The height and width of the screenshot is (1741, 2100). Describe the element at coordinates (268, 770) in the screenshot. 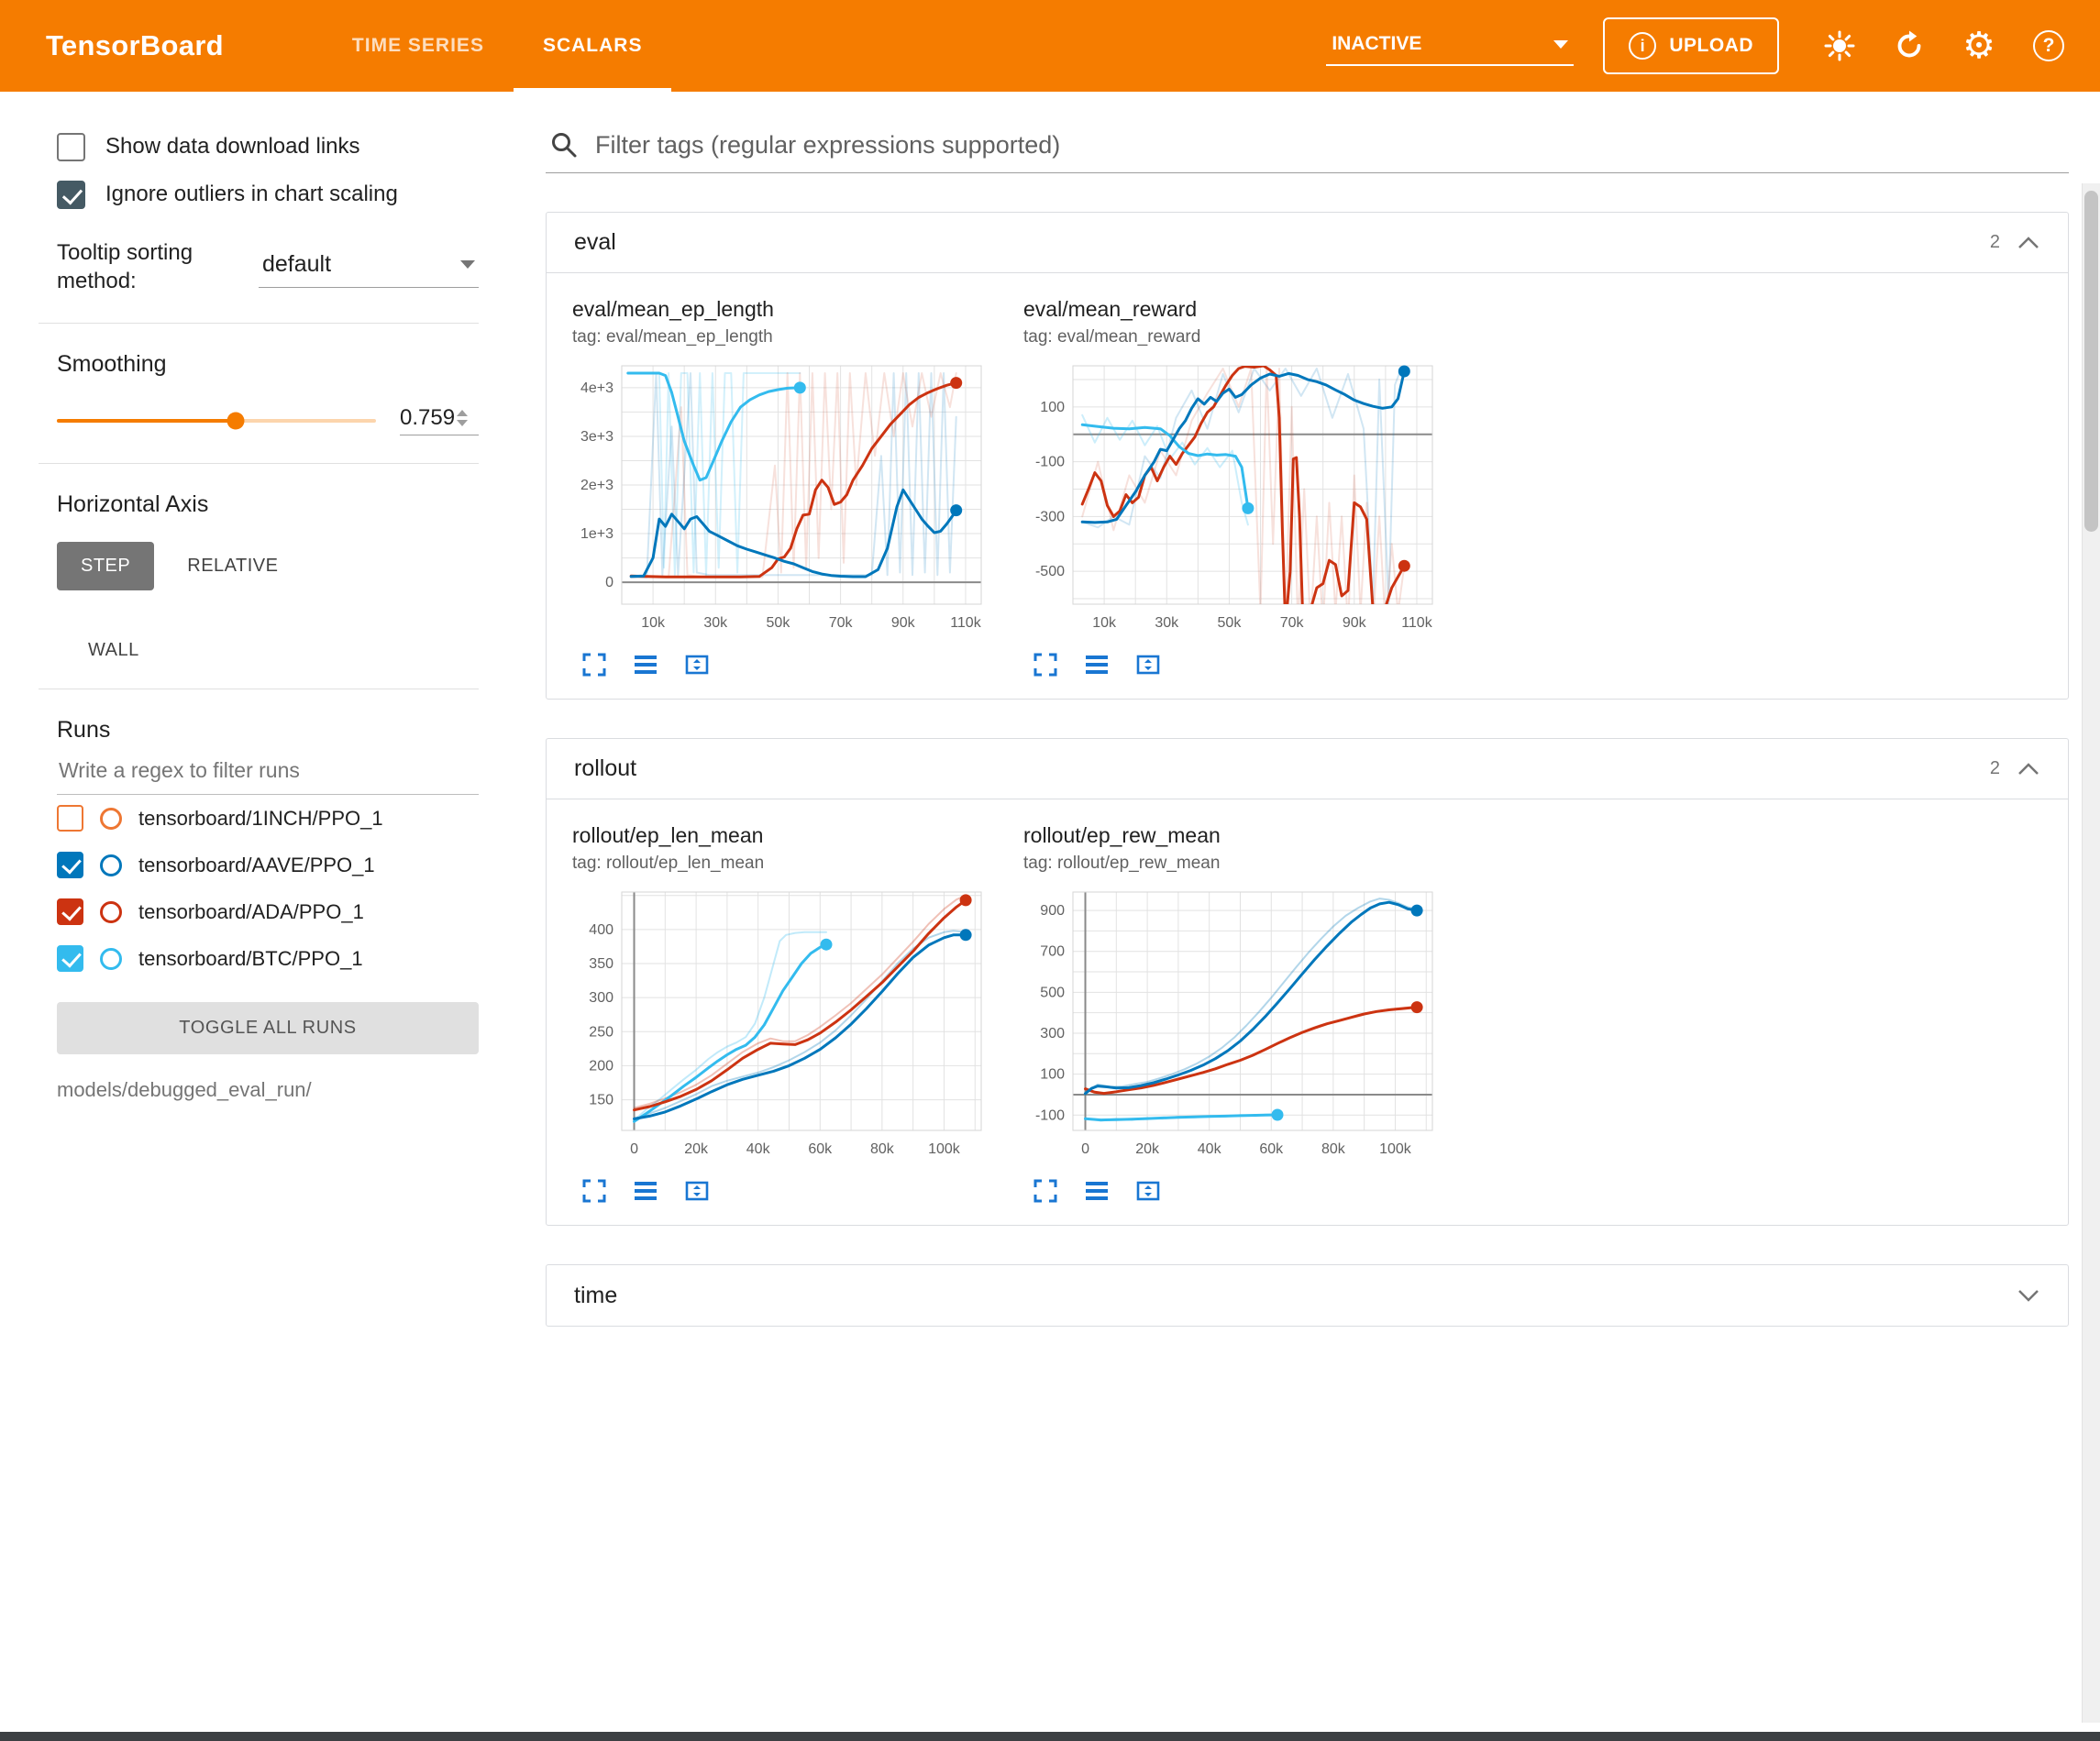

I see `runs-filter-input` at that location.